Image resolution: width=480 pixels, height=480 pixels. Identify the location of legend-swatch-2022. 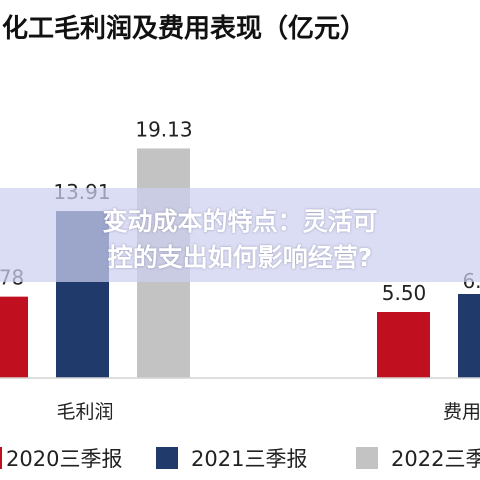
(367, 458).